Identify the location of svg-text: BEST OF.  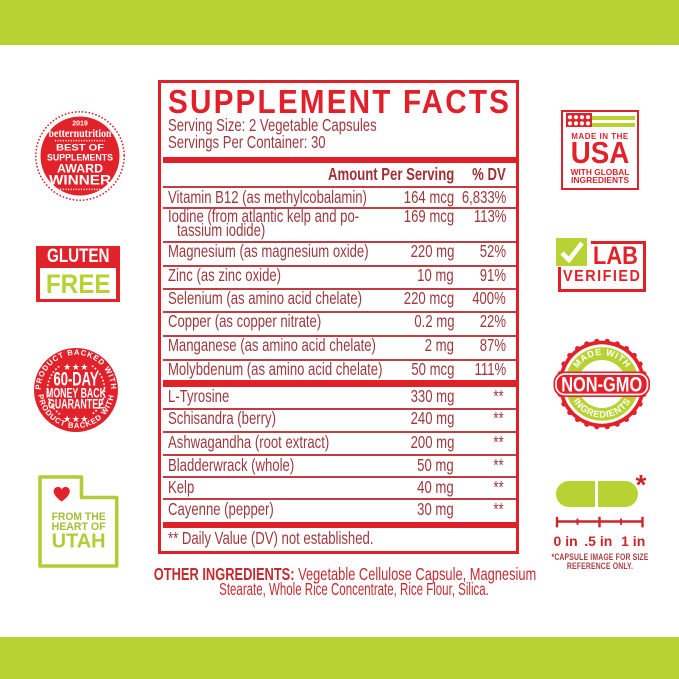
(80, 148).